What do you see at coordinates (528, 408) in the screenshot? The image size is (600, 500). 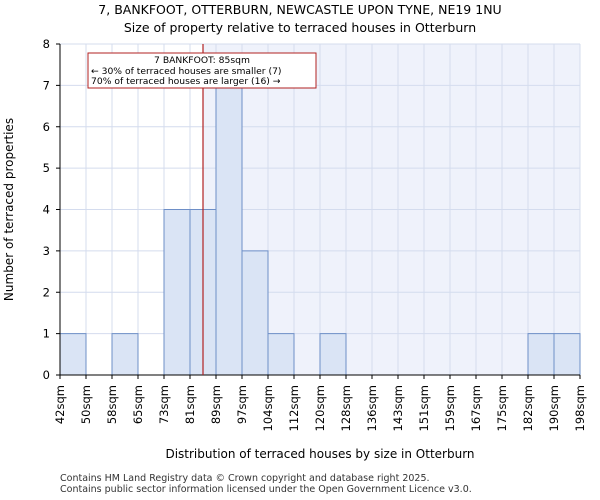 I see `x-tick-label: 182sqm` at bounding box center [528, 408].